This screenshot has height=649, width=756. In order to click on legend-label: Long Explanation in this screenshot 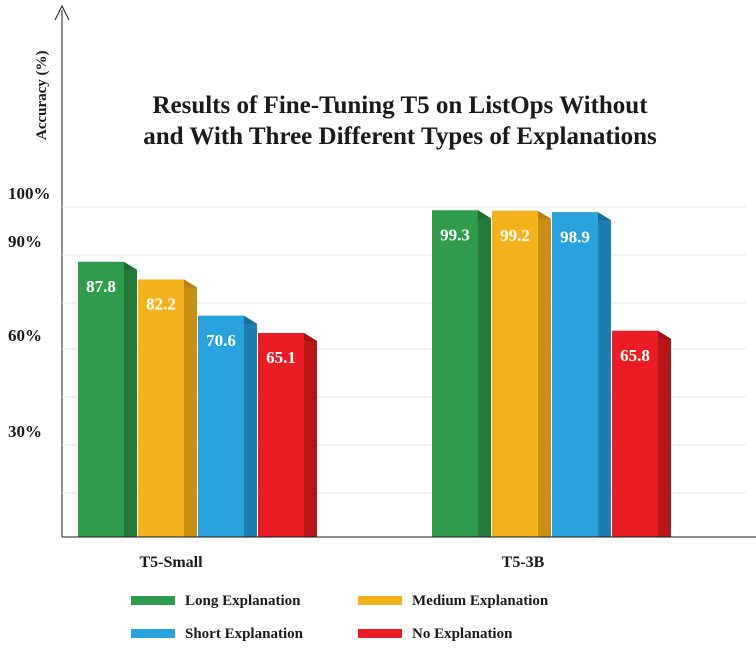, I will do `click(243, 601)`.